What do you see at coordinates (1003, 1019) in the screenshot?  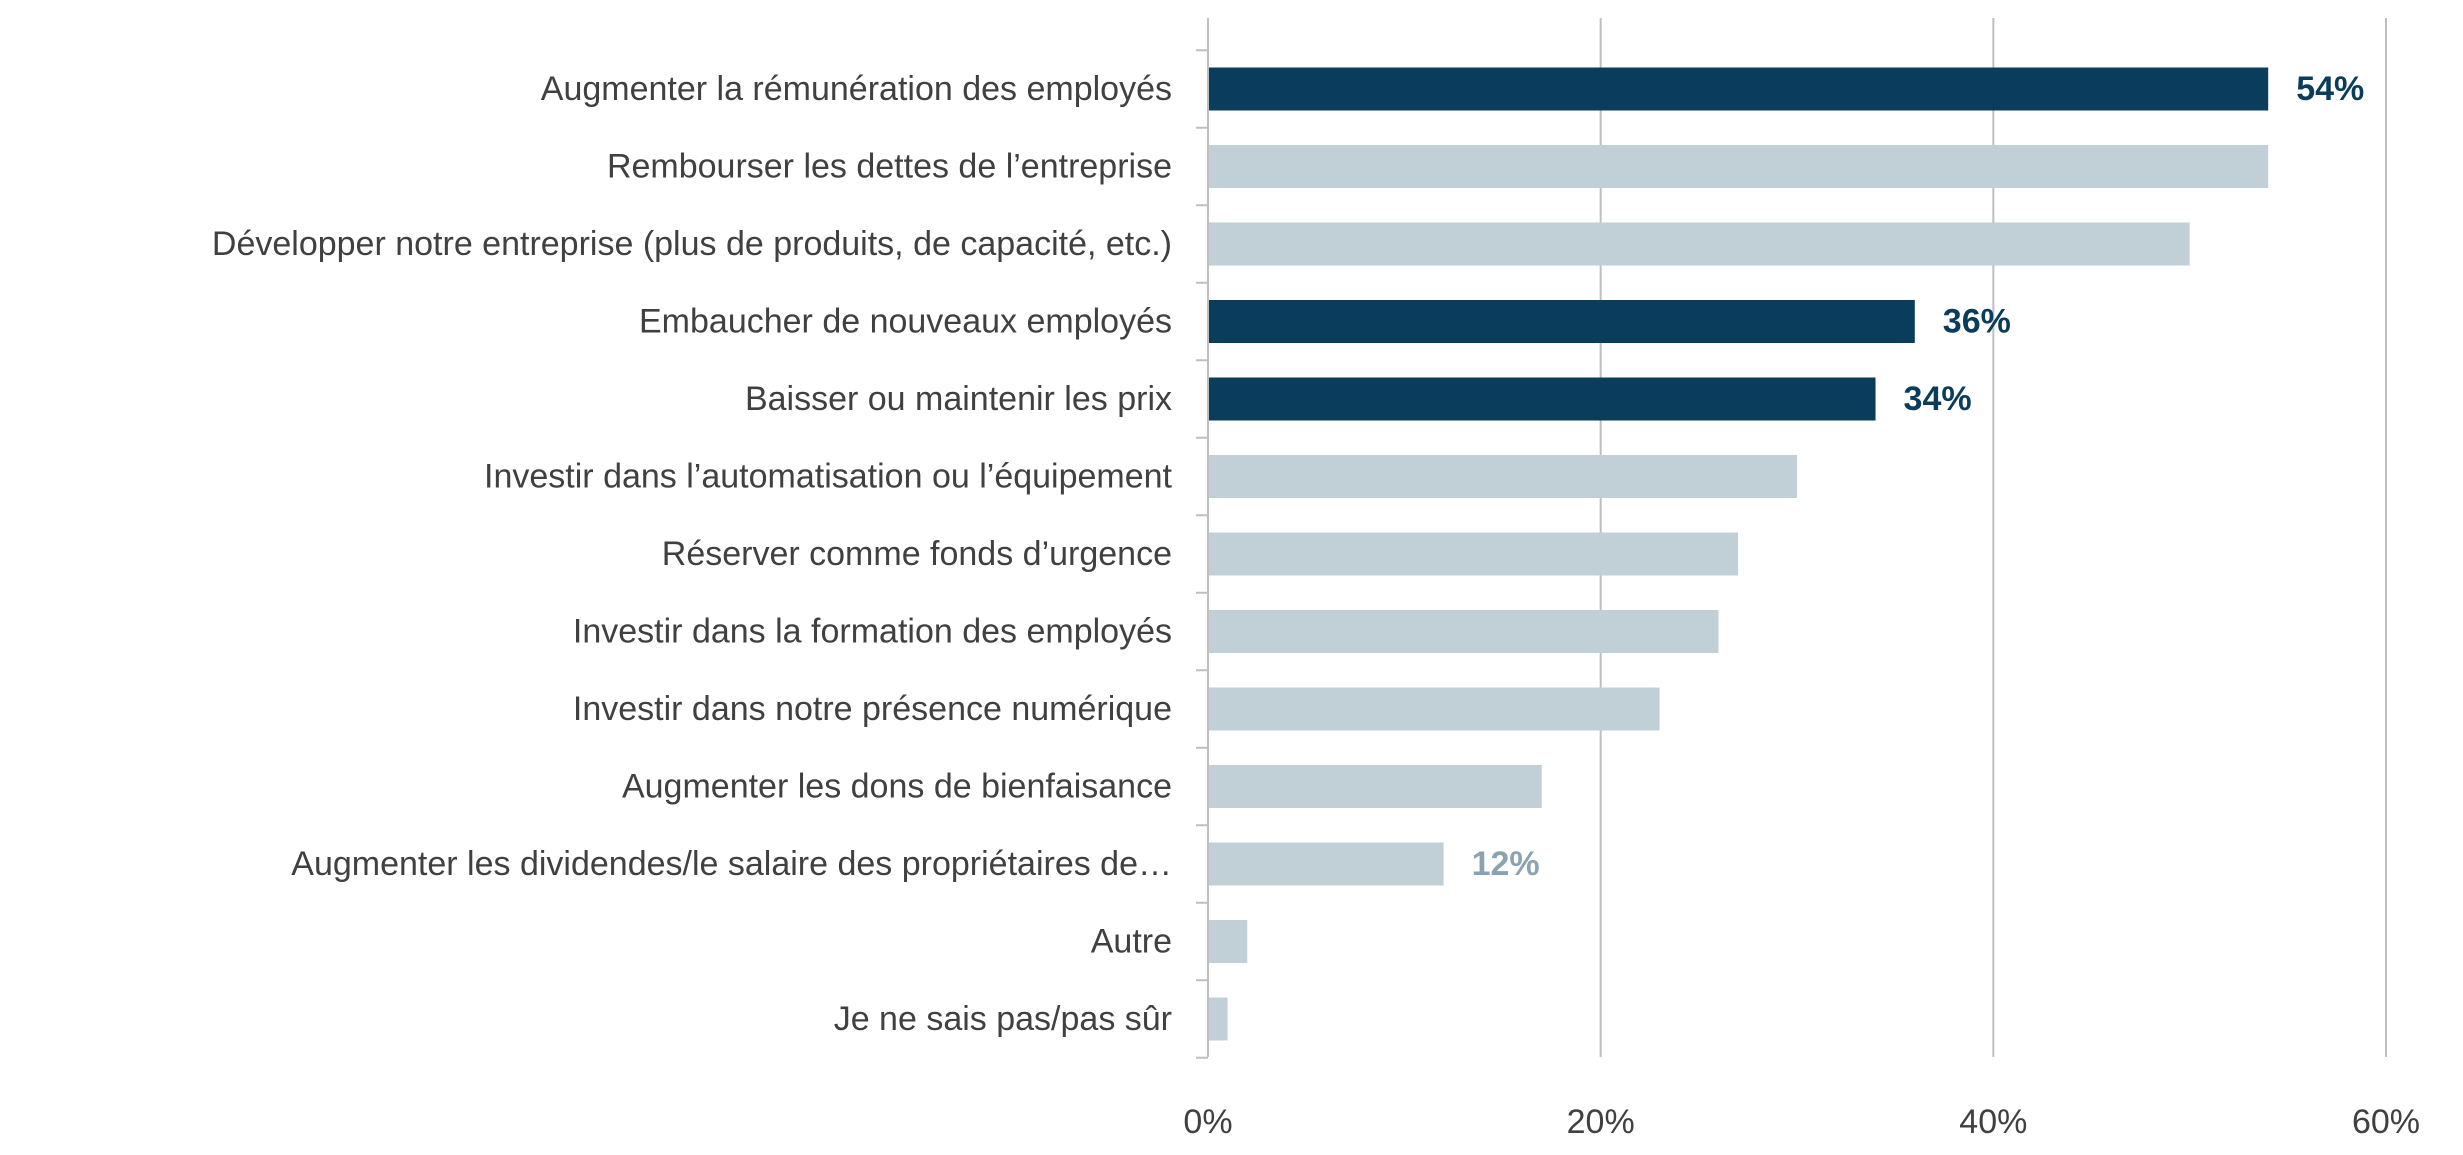 I see `category-label-13: Je ne sais pas/pas sûr` at bounding box center [1003, 1019].